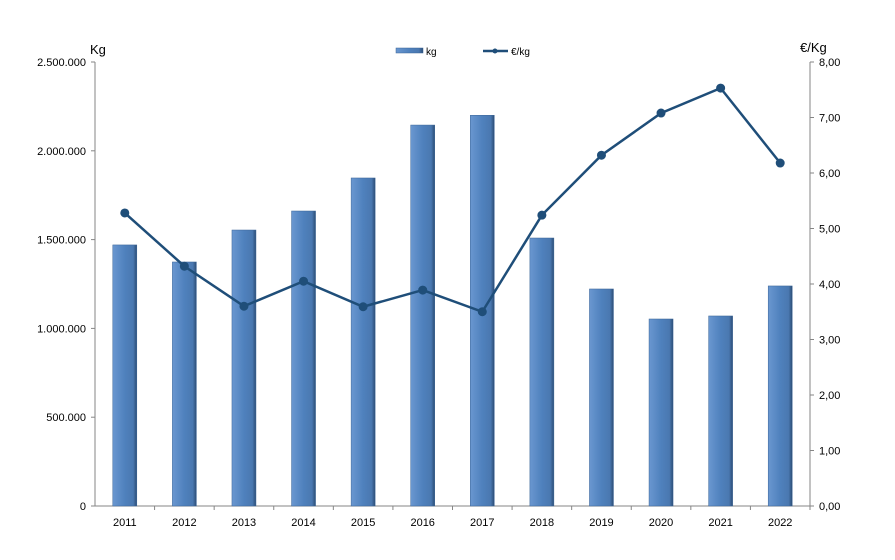  Describe the element at coordinates (98, 49) in the screenshot. I see `y-axis-title: Kg` at that location.